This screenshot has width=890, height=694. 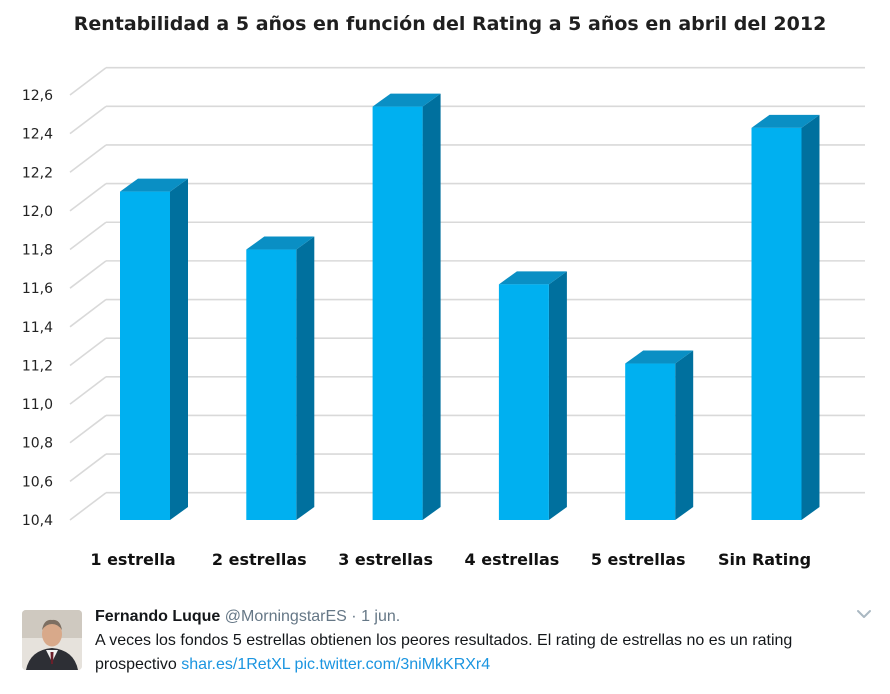 I want to click on person-avatar-icon, so click(x=52, y=640).